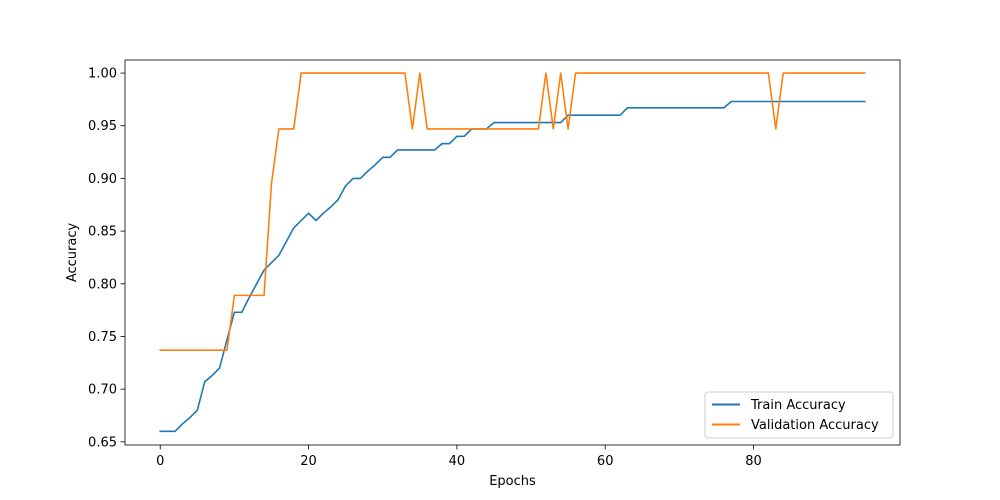 The width and height of the screenshot is (1000, 500). I want to click on y-tick-label: 0.65, so click(102, 442).